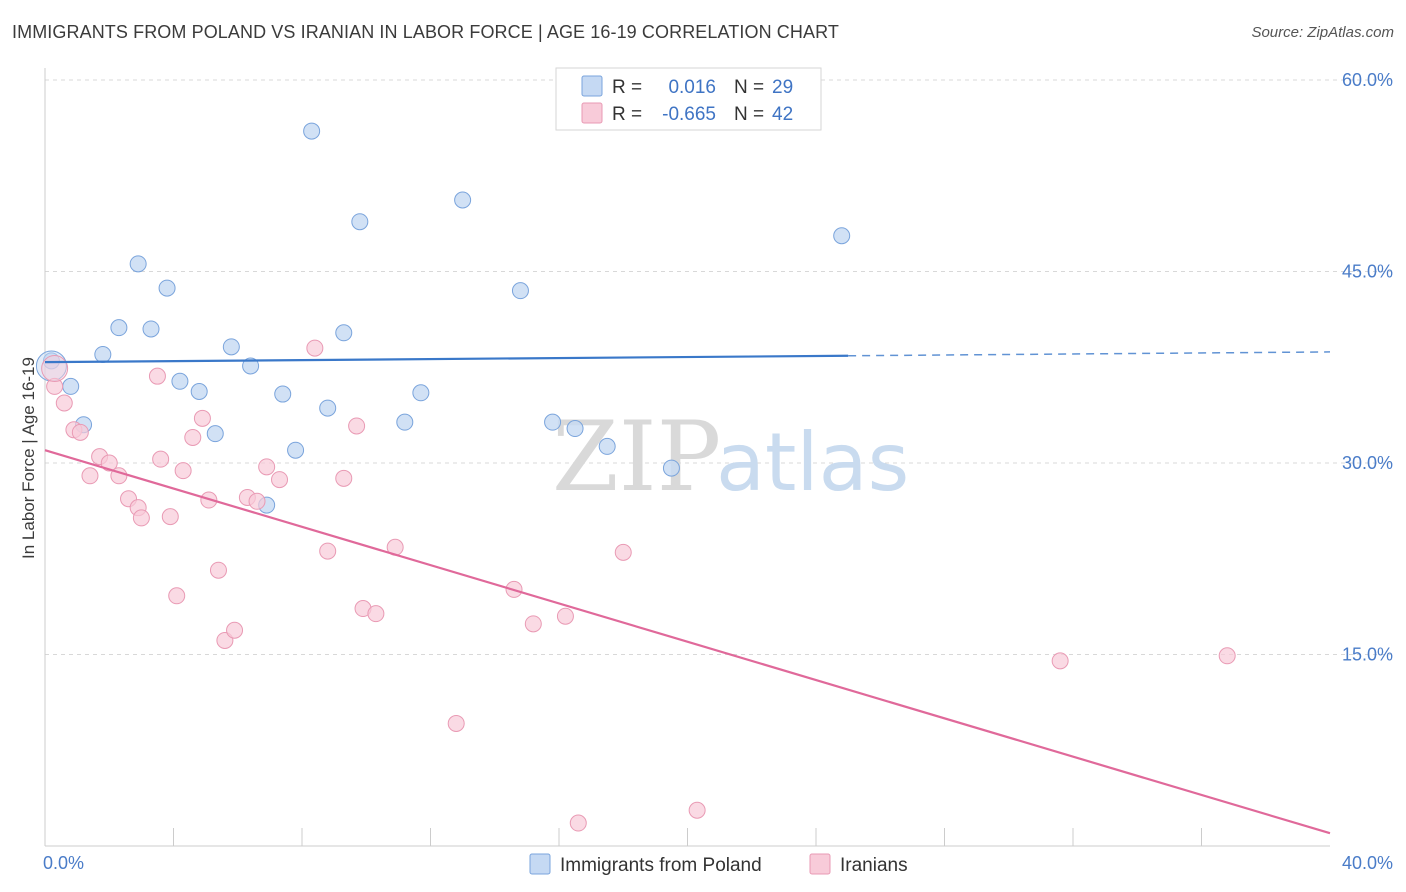 The width and height of the screenshot is (1406, 892). Describe the element at coordinates (1367, 272) in the screenshot. I see `y-tick-label: 45.0%` at that location.